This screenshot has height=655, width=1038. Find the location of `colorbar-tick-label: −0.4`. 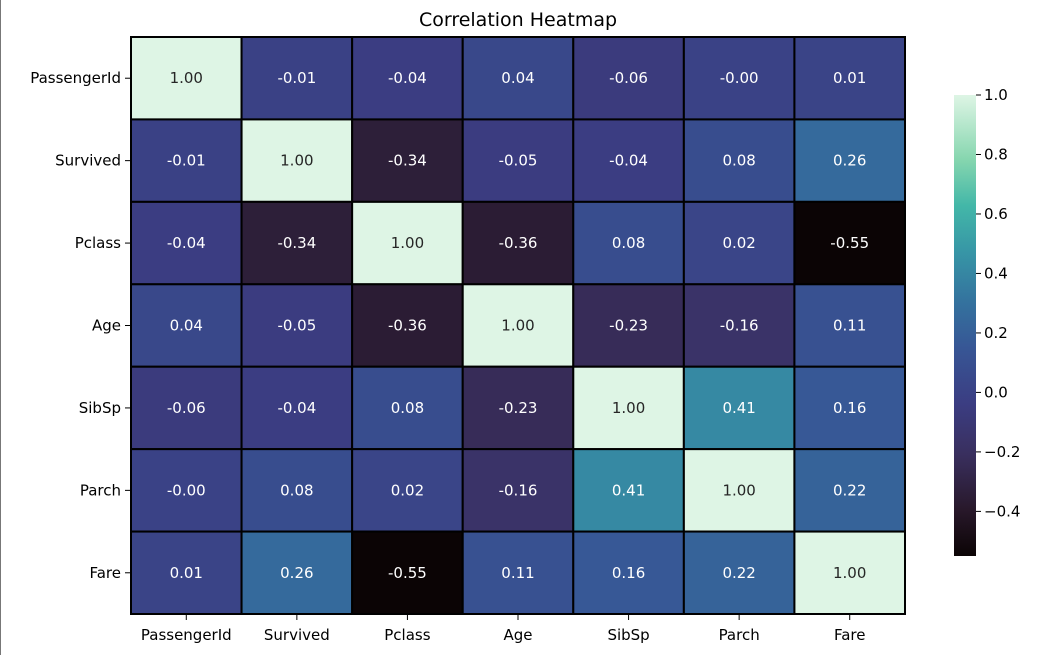

colorbar-tick-label: −0.4 is located at coordinates (1002, 511).